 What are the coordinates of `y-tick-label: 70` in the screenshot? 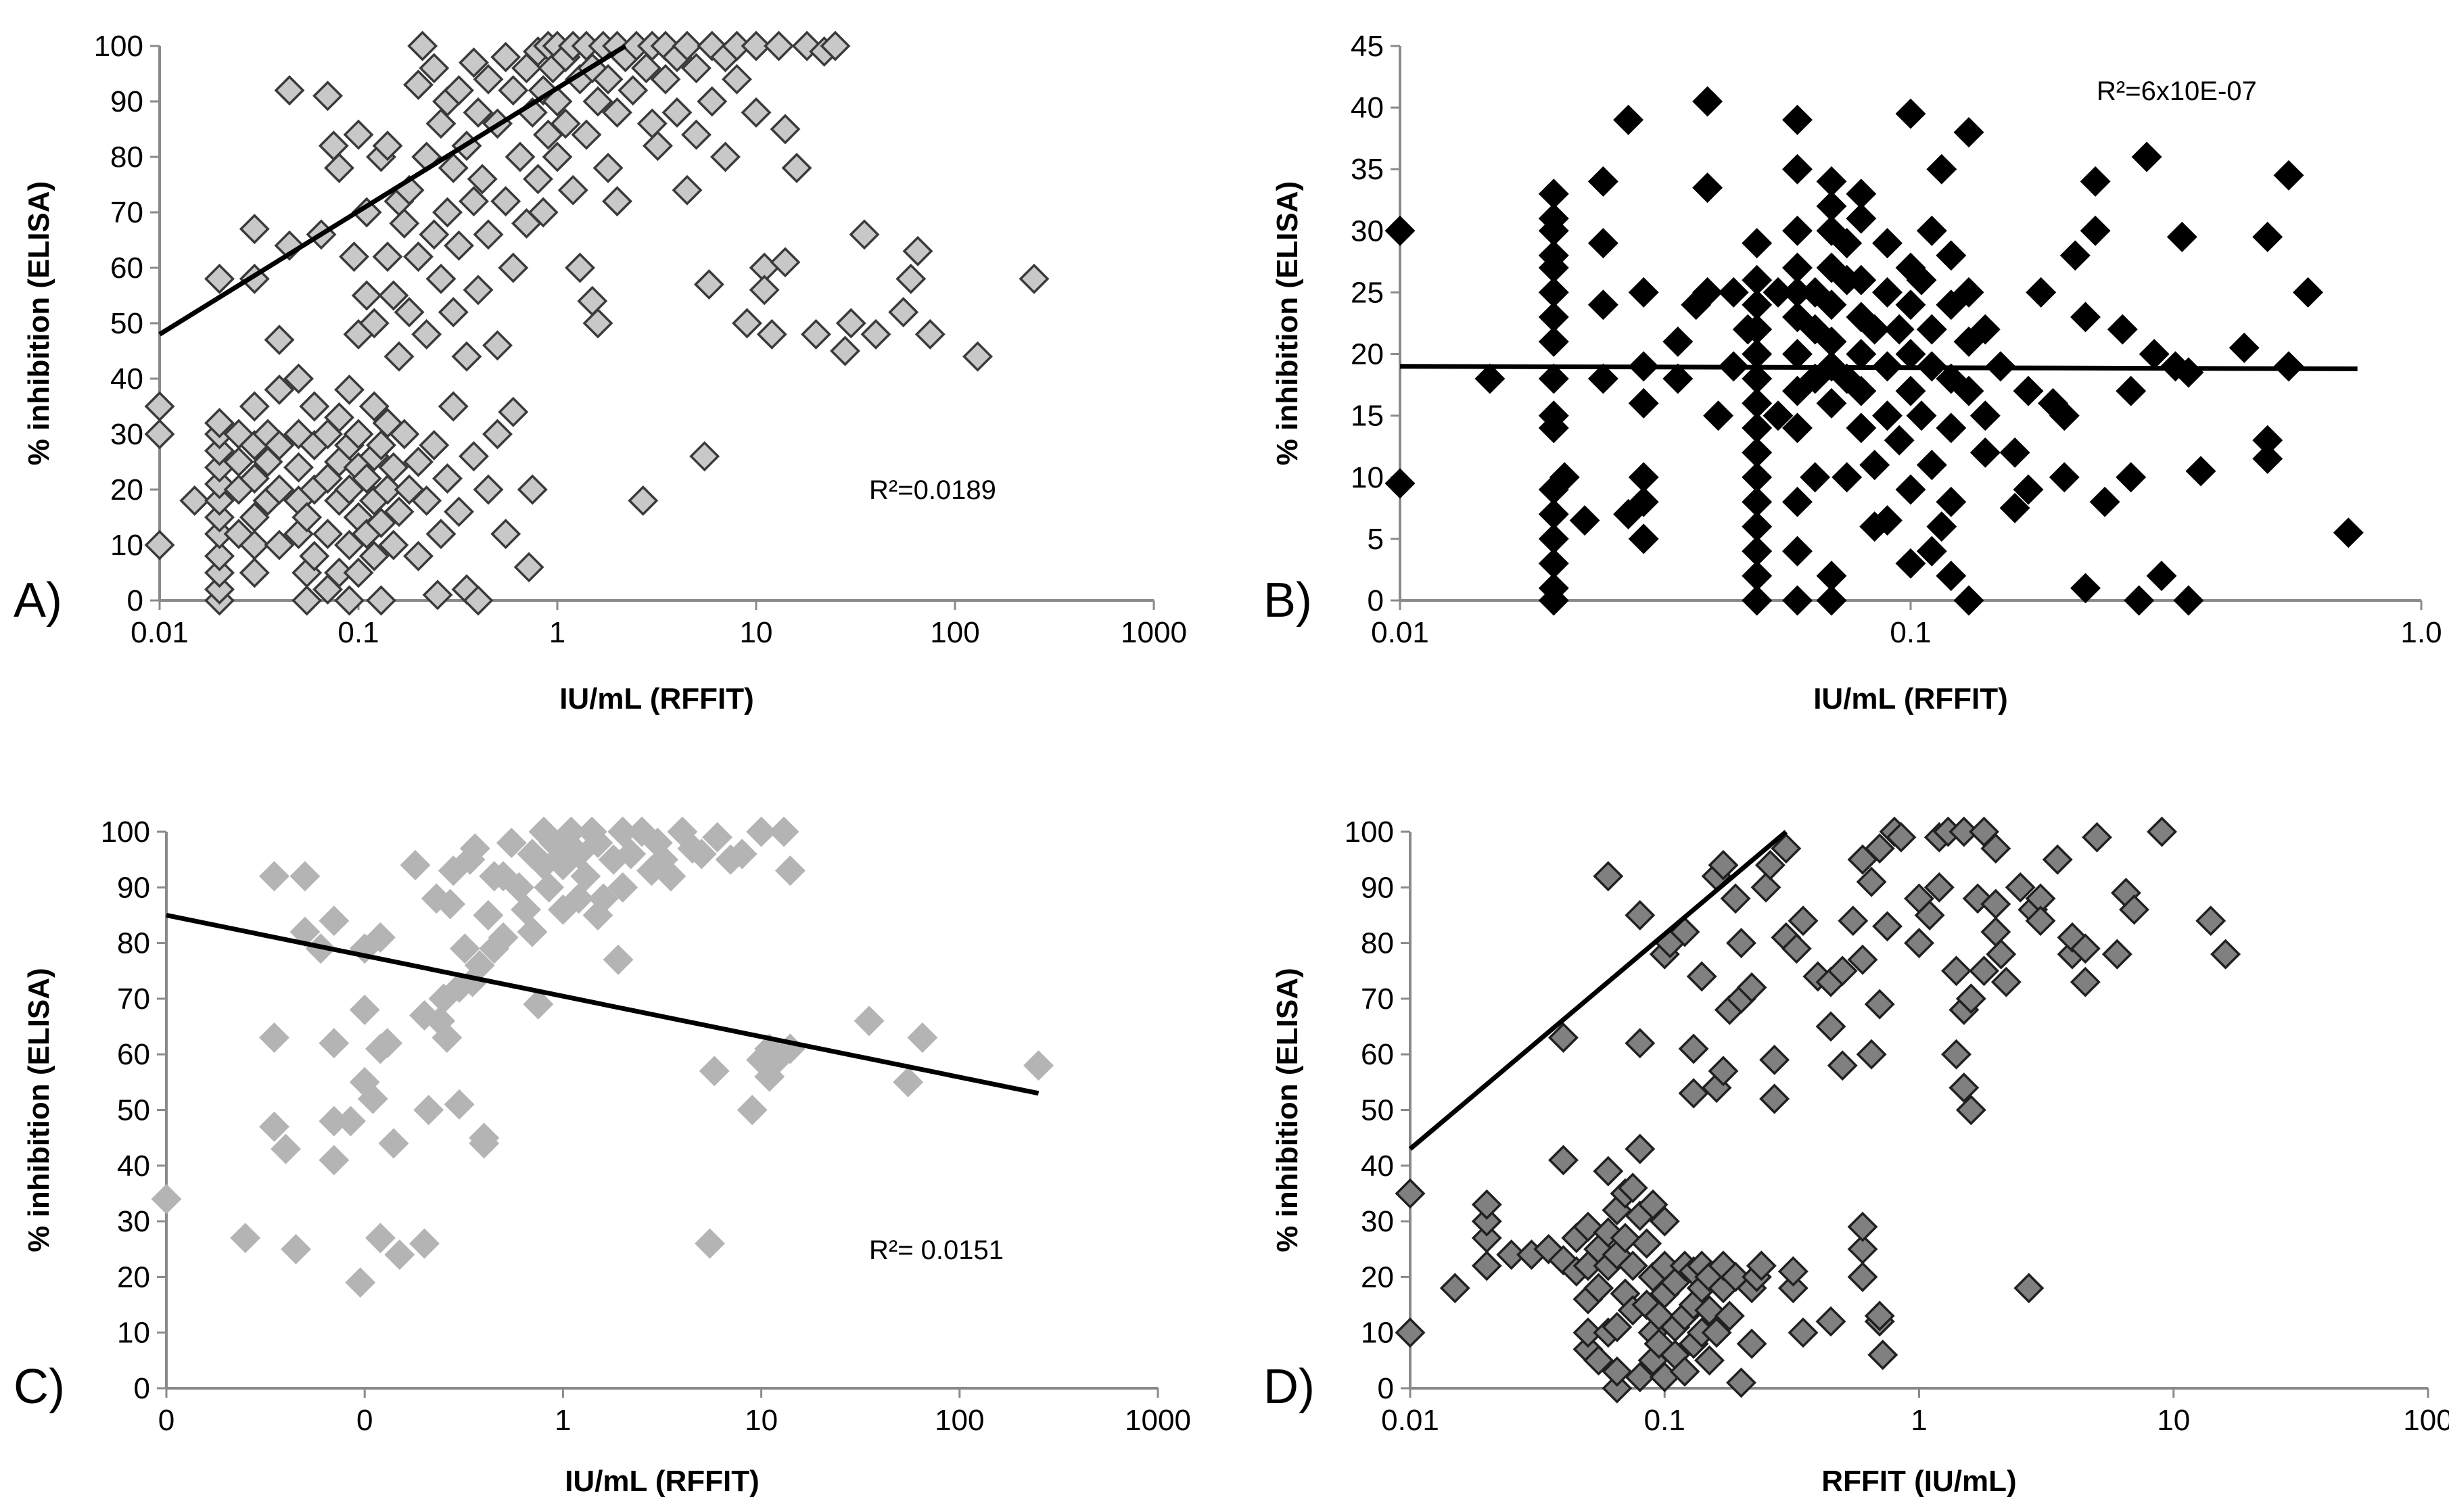 It's located at (126, 212).